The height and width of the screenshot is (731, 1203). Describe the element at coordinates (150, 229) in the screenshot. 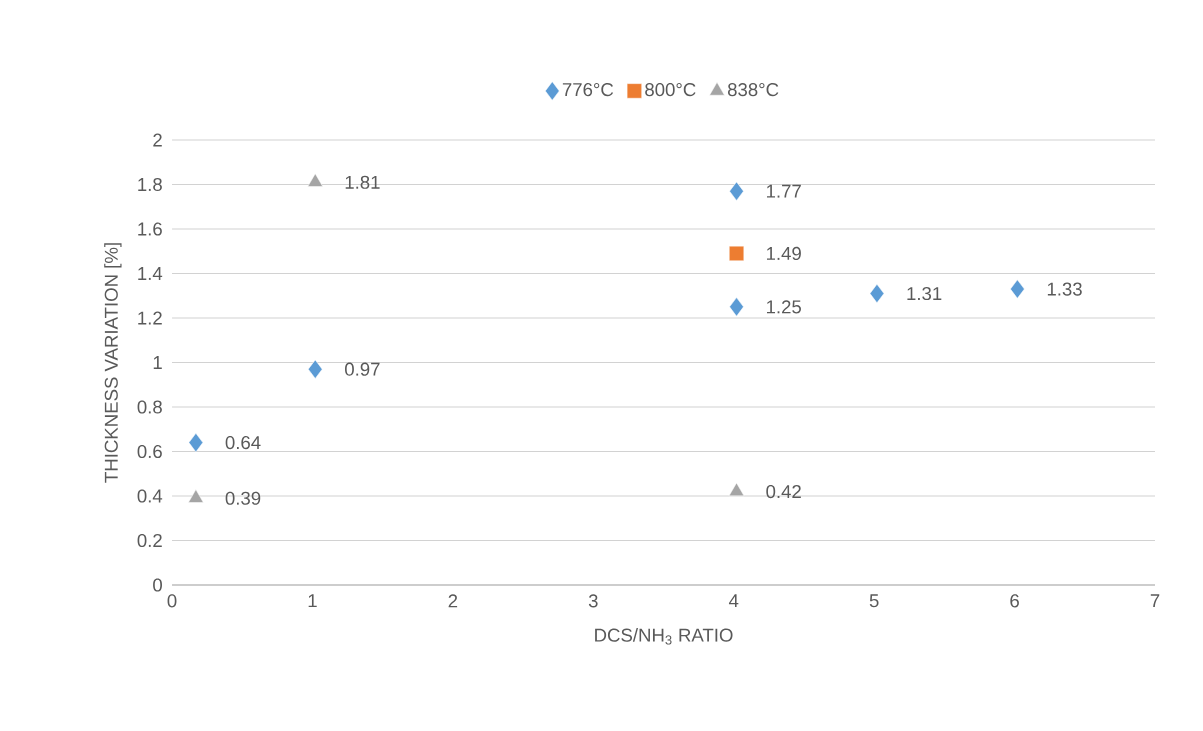

I see `y-tick-label: 1.6` at that location.